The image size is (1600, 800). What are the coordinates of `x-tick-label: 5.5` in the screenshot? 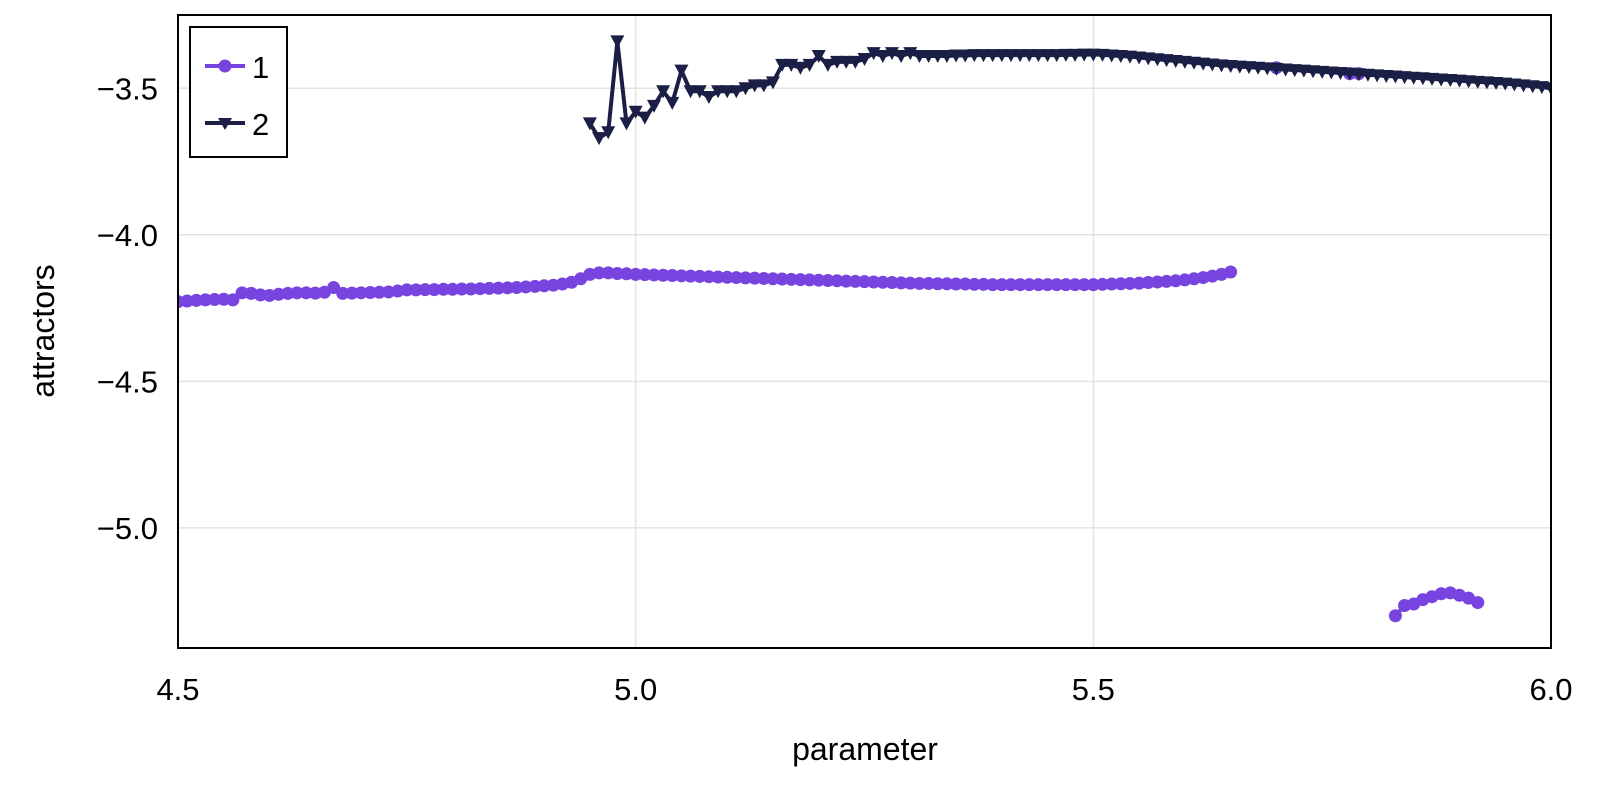 It's located at (1093, 689).